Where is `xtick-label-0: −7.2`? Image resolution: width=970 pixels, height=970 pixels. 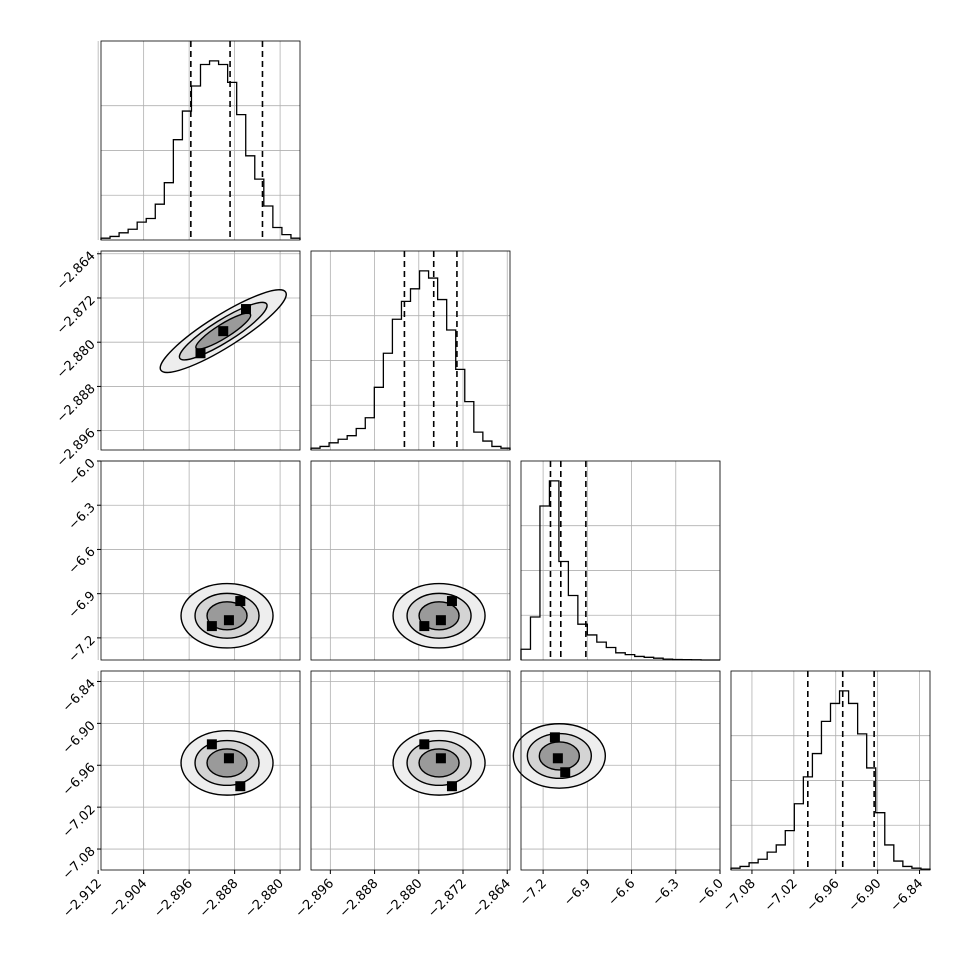 xtick-label-0: −7.2 is located at coordinates (533, 892).